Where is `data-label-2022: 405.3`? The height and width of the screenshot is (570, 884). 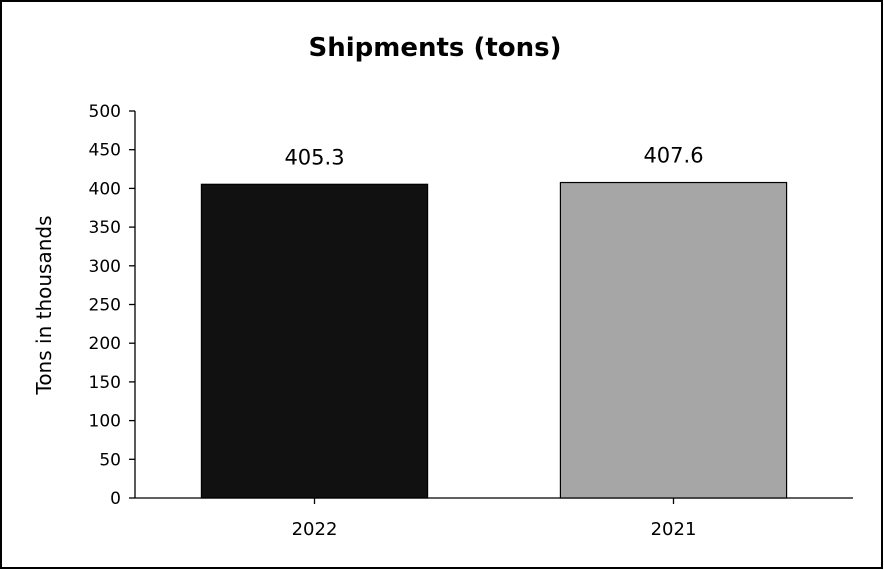
data-label-2022: 405.3 is located at coordinates (314, 157).